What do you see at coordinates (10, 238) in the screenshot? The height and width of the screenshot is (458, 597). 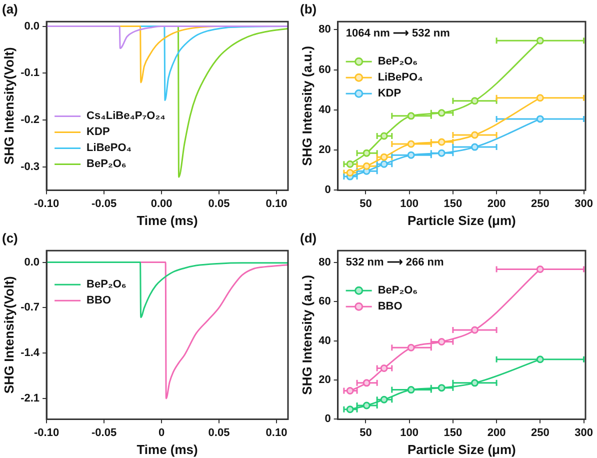 I see `chart-title: (c)` at bounding box center [10, 238].